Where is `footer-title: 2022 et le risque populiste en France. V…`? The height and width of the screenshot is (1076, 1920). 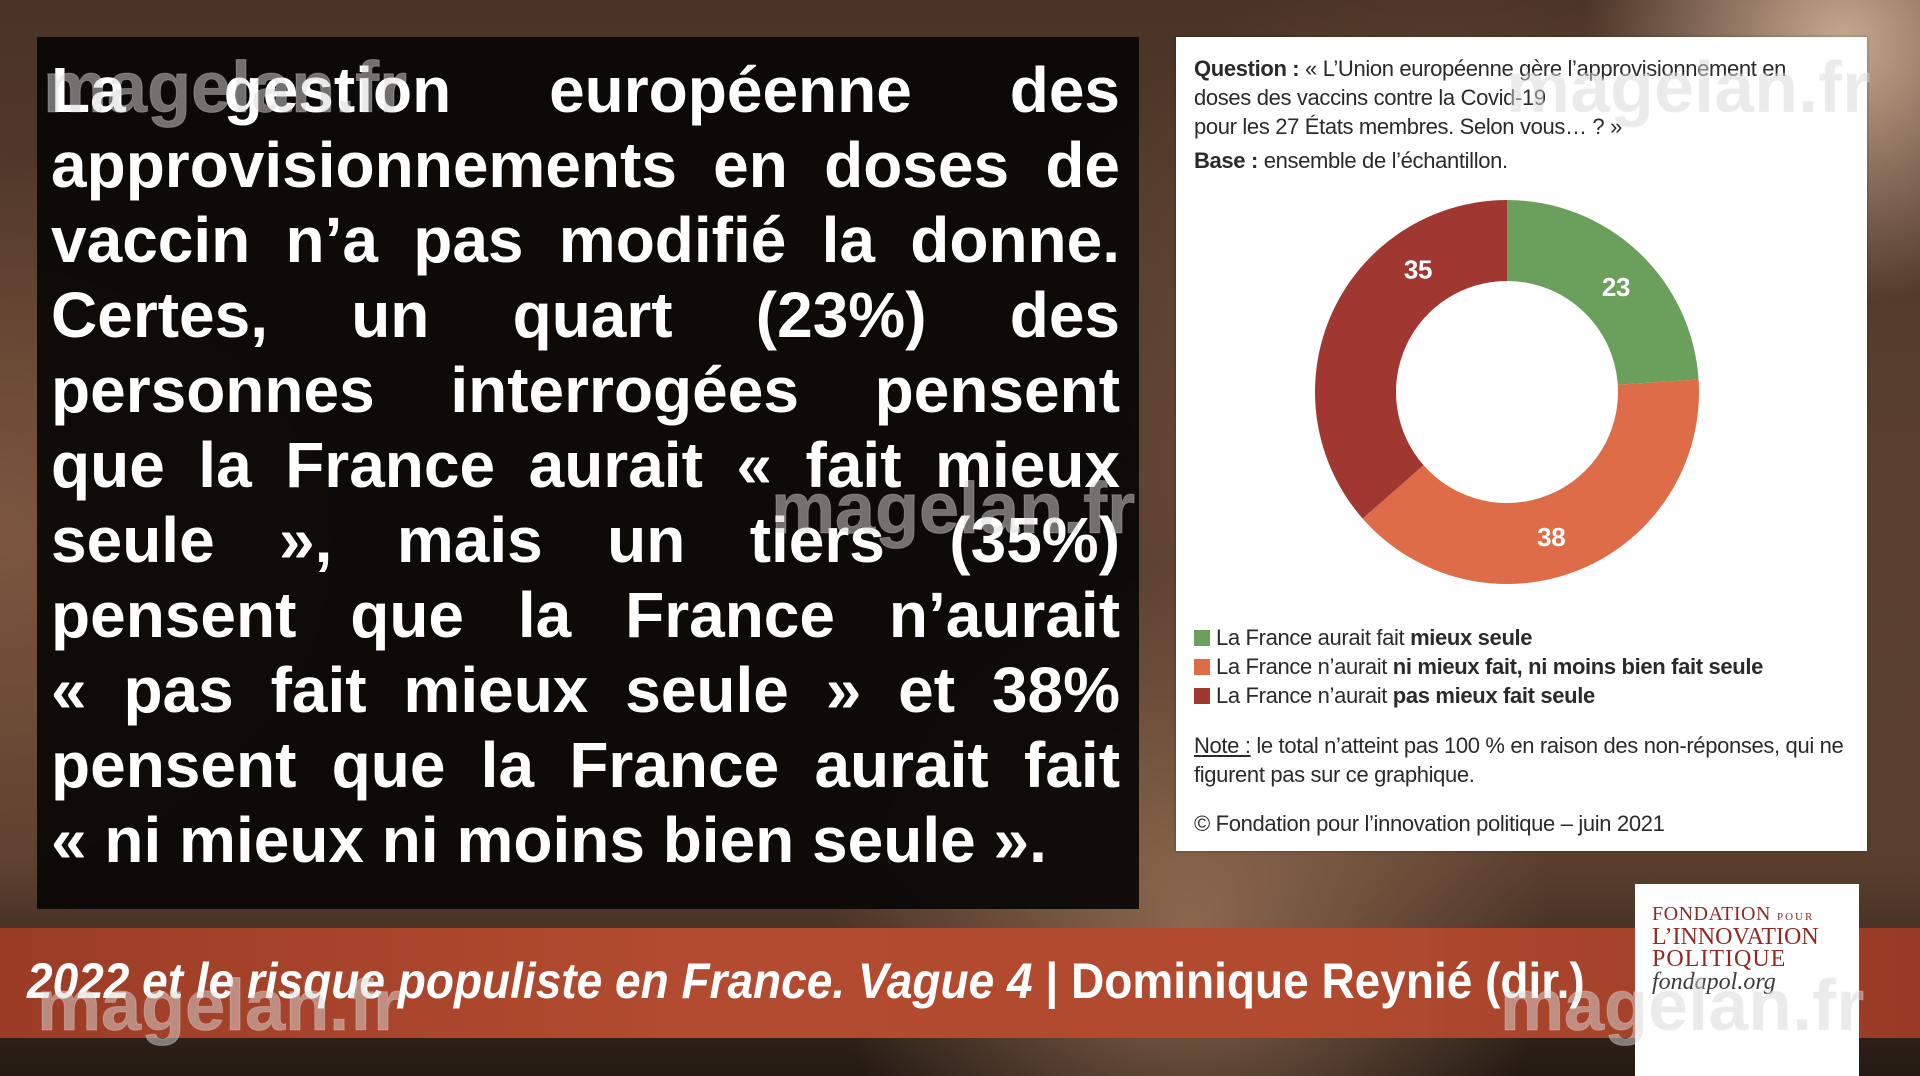 footer-title: 2022 et le risque populiste en France. V… is located at coordinates (806, 983).